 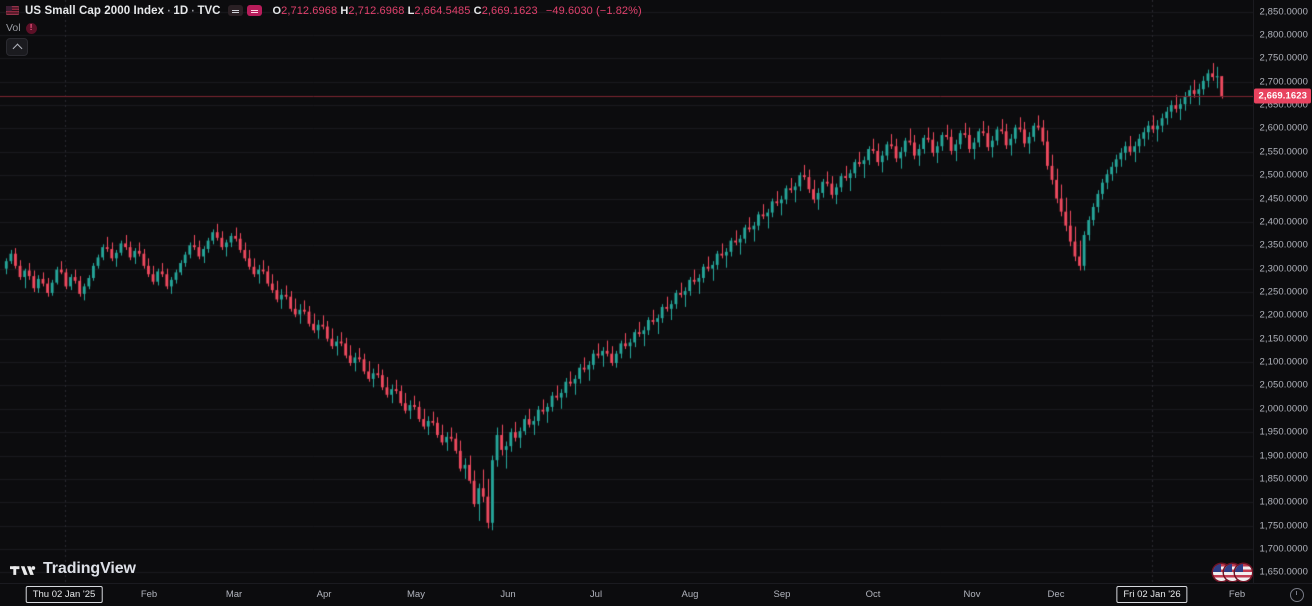 What do you see at coordinates (1283, 315) in the screenshot?
I see `price-axis-tick: 2,200.0000` at bounding box center [1283, 315].